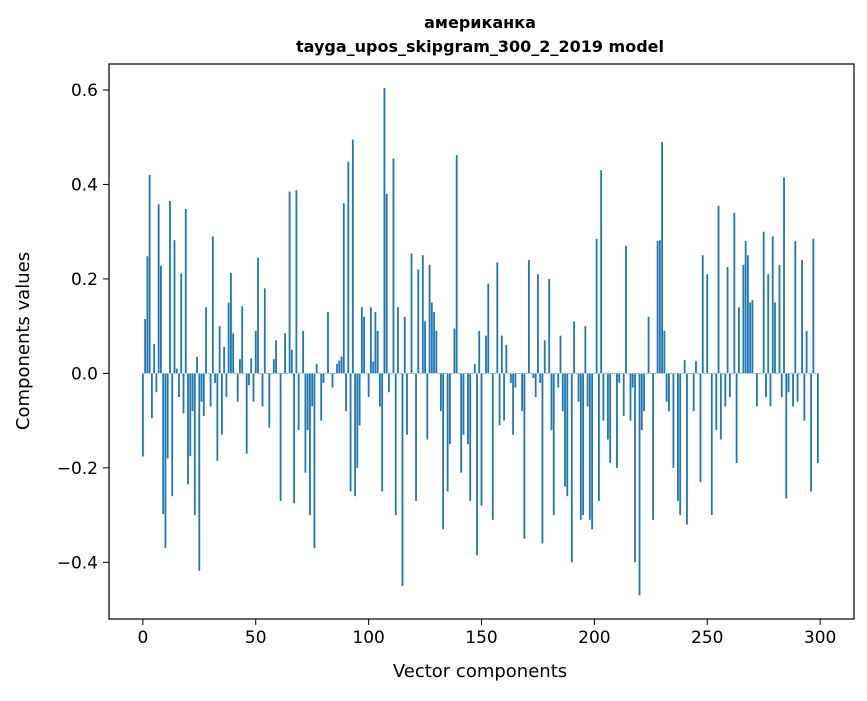 The image size is (867, 701). Describe the element at coordinates (142, 638) in the screenshot. I see `x-tick-label: 0` at that location.